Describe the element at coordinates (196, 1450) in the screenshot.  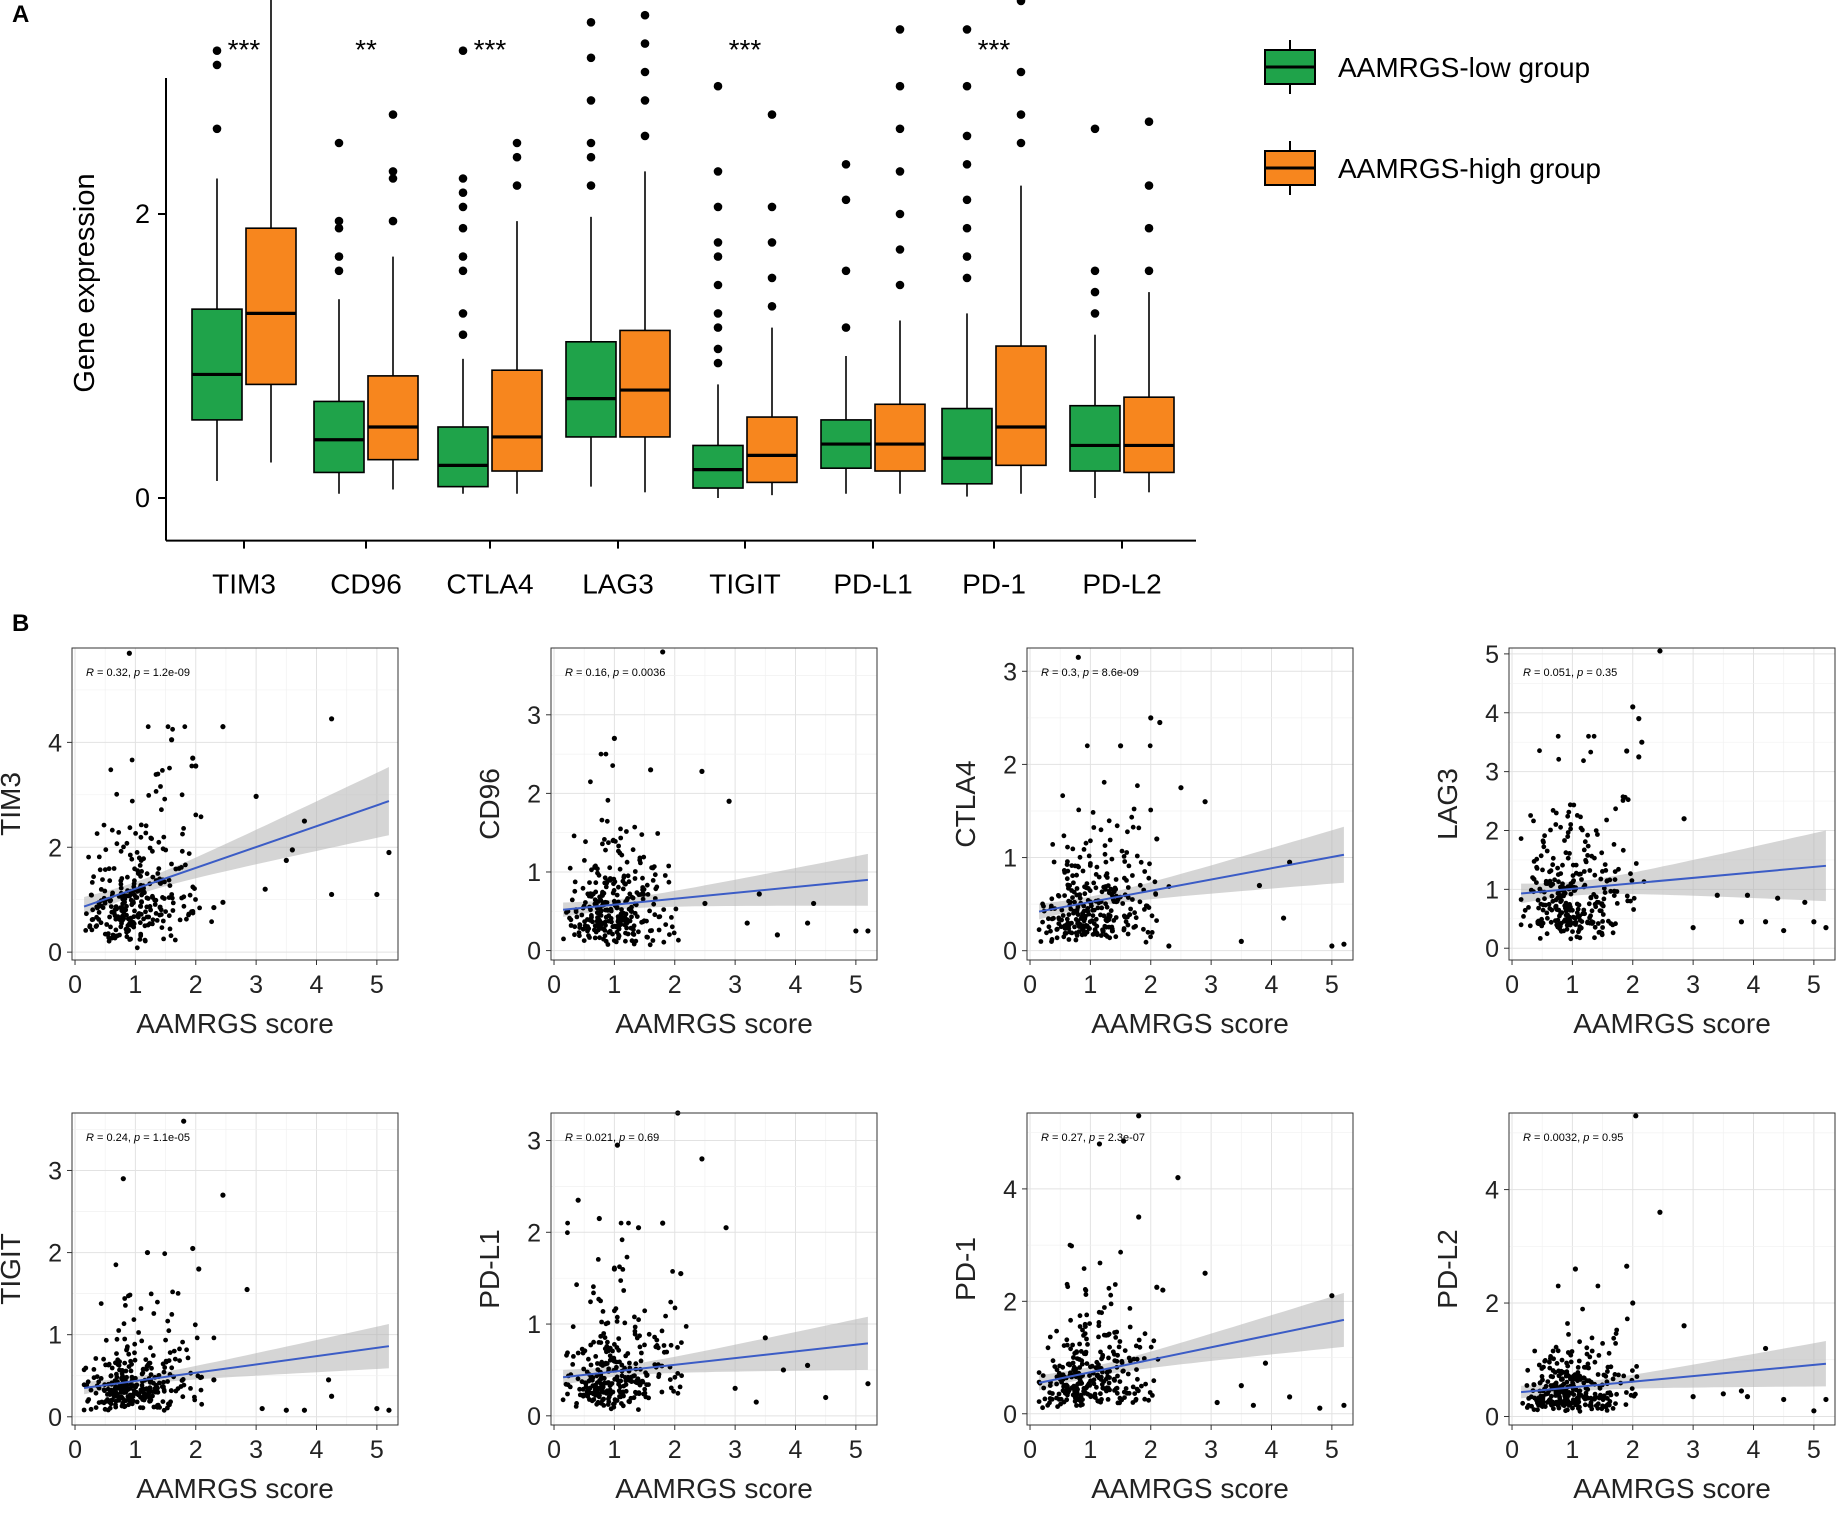
I see `x-tick-label: 2` at that location.